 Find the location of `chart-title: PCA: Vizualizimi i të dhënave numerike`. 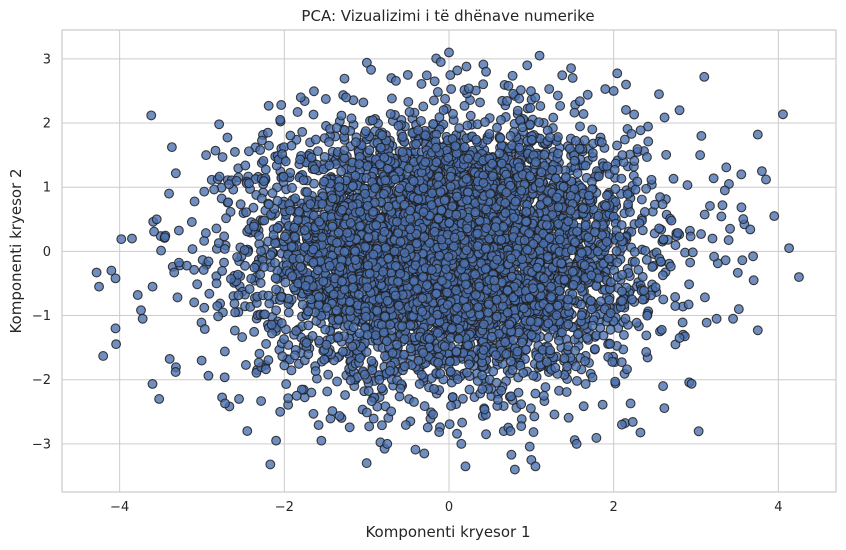

chart-title: PCA: Vizualizimi i të dhënave numerike is located at coordinates (447, 16).